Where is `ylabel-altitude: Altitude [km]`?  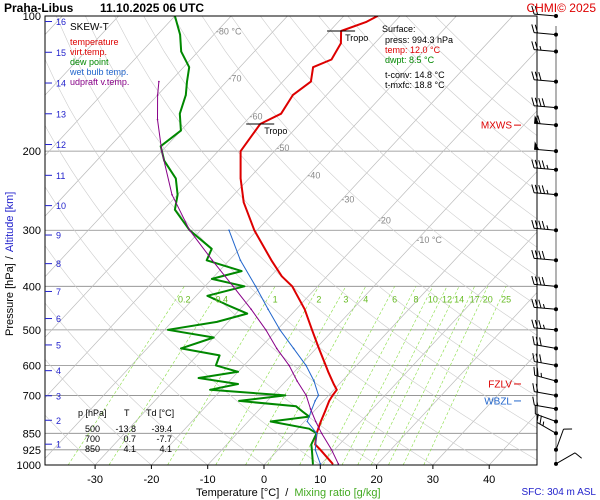 ylabel-altitude: Altitude [km] is located at coordinates (10, 222).